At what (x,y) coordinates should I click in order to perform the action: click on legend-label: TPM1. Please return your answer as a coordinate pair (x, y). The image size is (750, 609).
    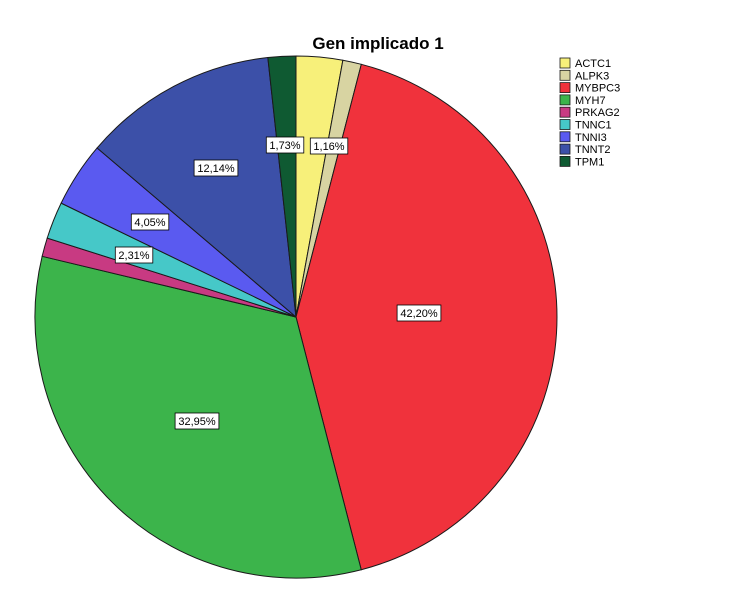
    Looking at the image, I should click on (589, 162).